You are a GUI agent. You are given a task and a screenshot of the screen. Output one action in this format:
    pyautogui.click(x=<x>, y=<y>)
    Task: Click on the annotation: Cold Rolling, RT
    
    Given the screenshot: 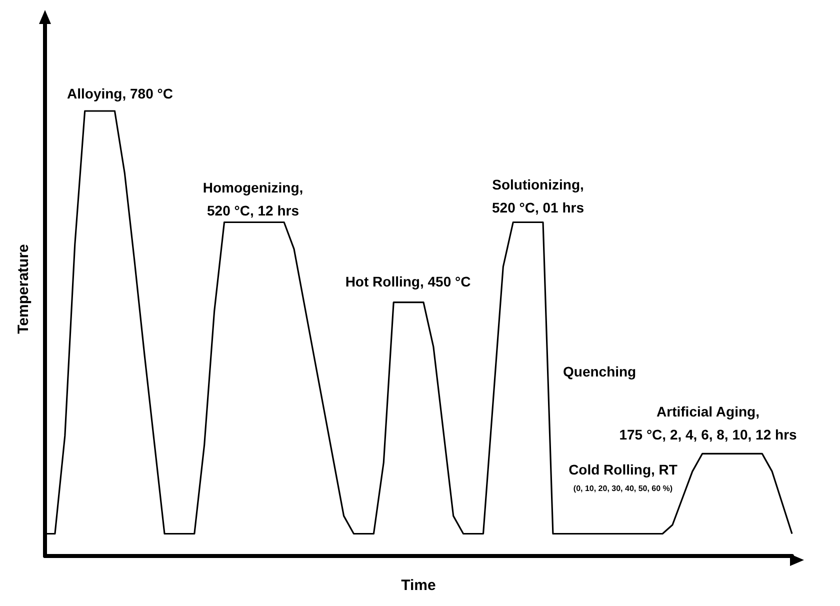 What is the action you would take?
    pyautogui.click(x=623, y=470)
    